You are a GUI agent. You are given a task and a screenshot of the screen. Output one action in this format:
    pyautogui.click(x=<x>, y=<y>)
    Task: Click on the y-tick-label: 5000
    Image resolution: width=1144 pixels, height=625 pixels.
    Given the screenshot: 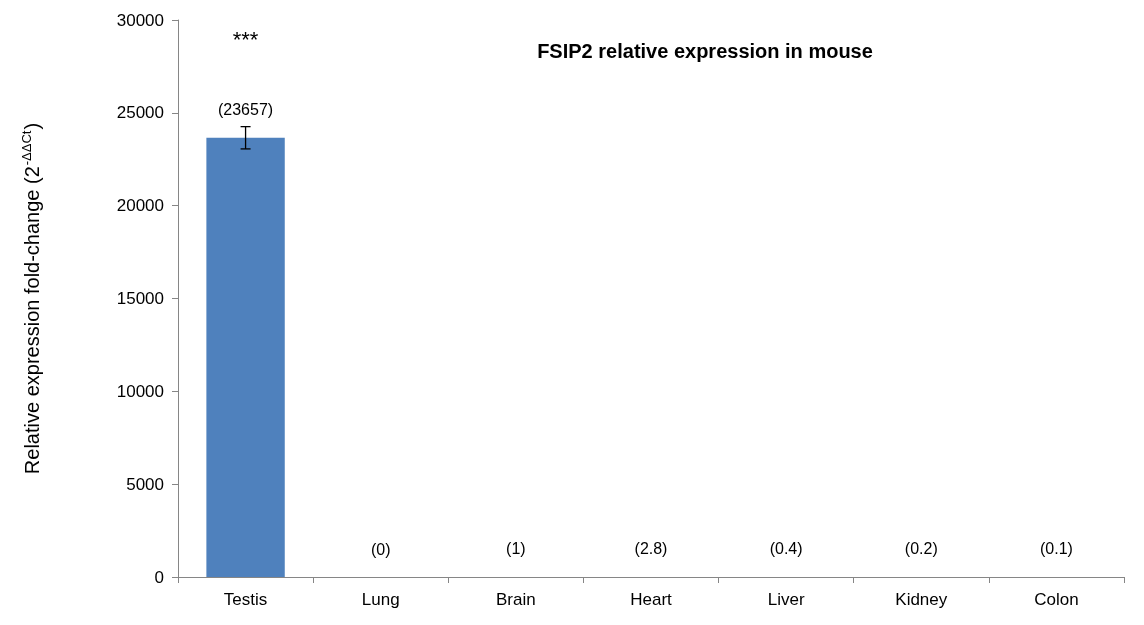 What is the action you would take?
    pyautogui.click(x=145, y=484)
    